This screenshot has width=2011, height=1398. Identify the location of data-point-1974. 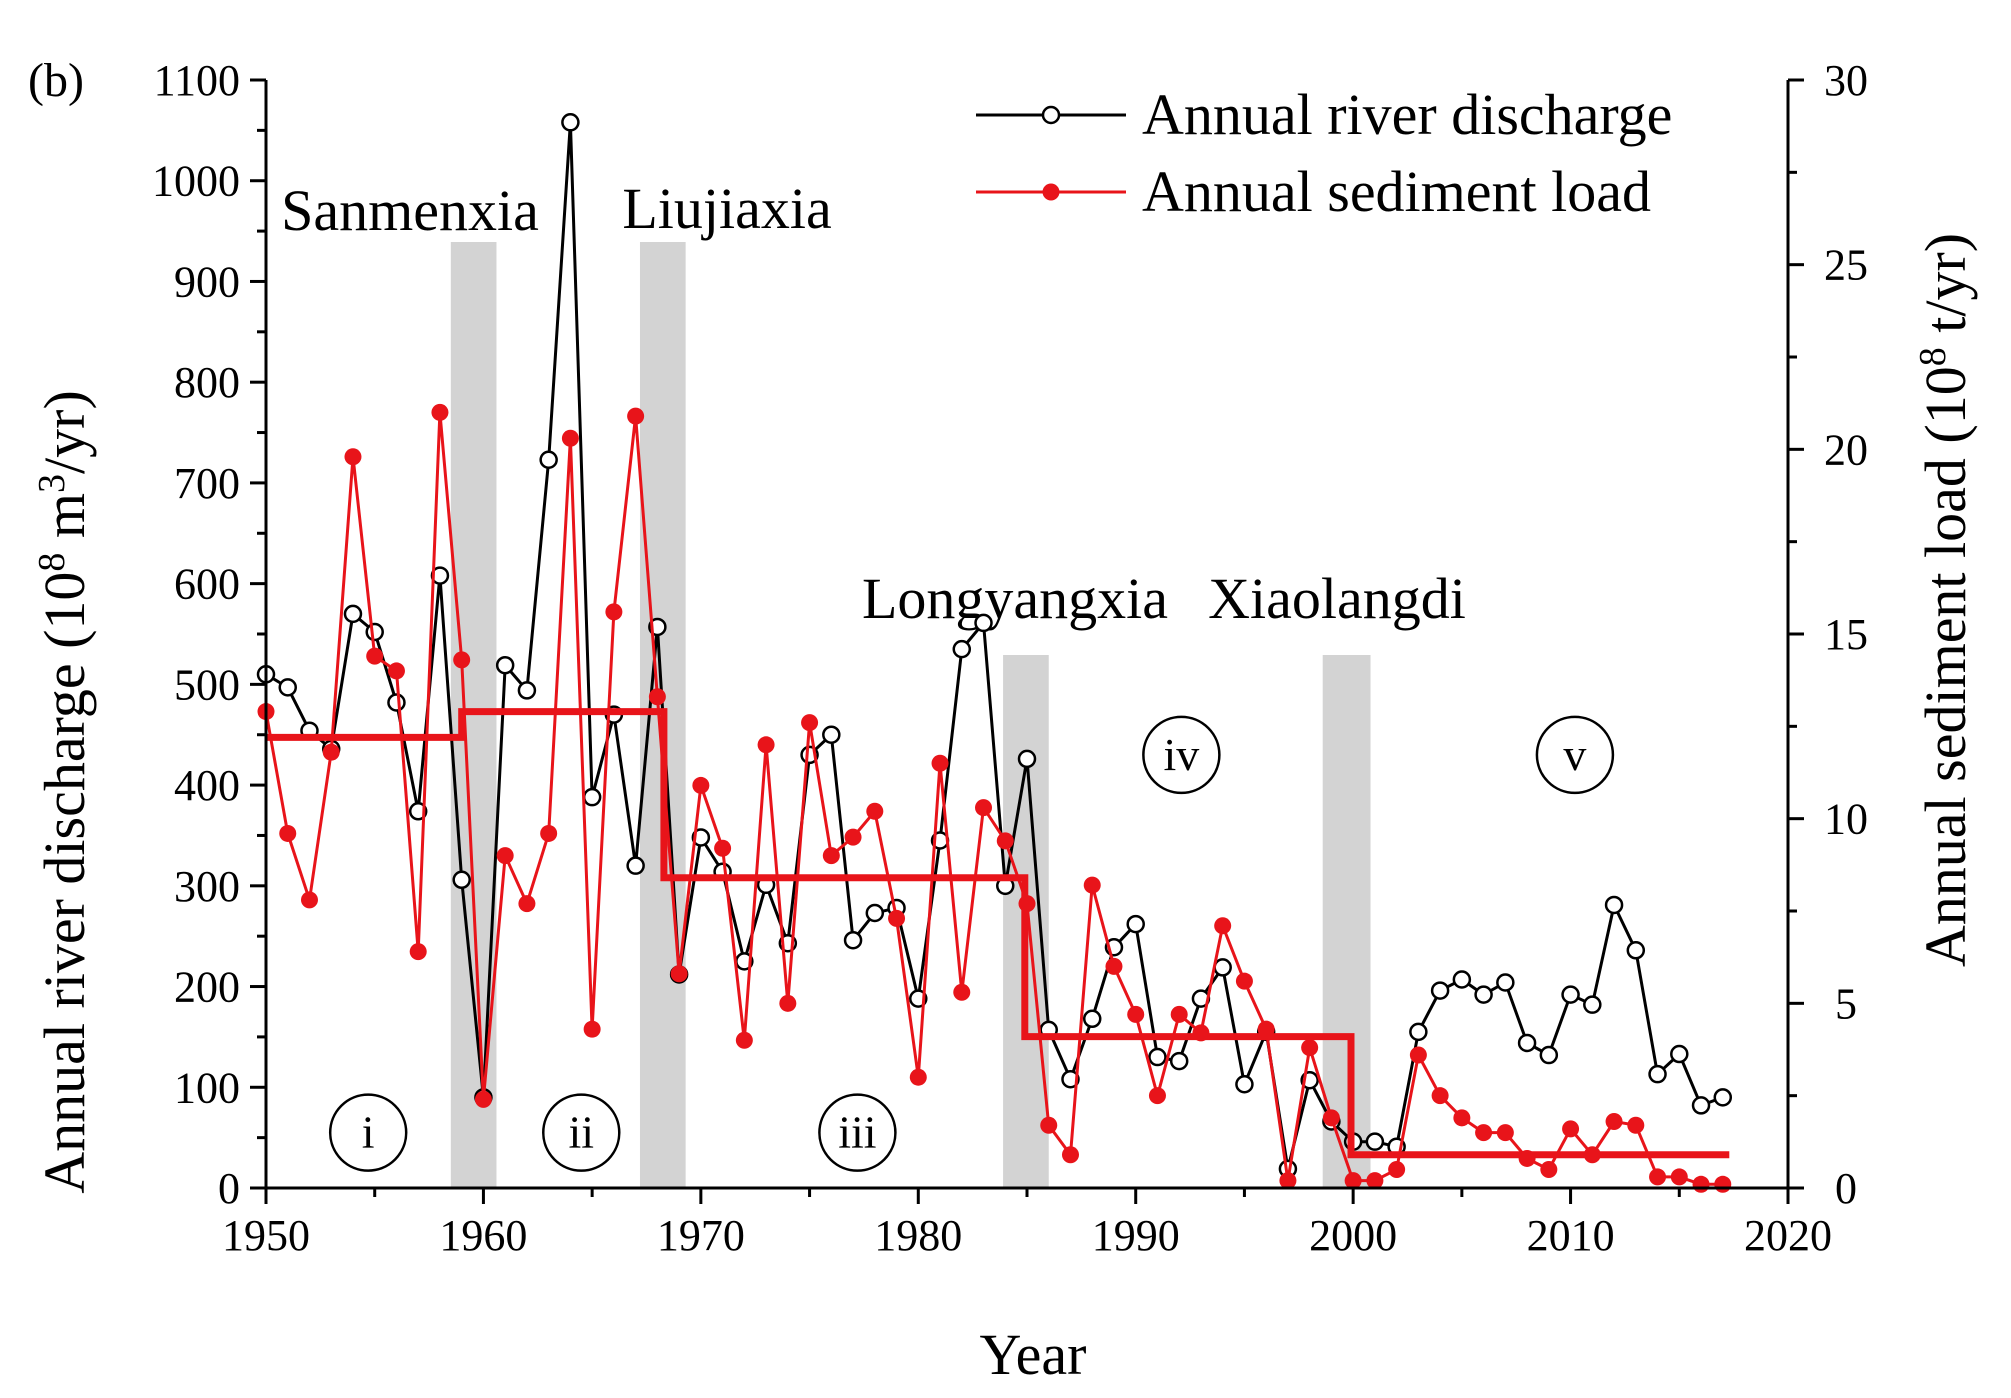
(788, 1003).